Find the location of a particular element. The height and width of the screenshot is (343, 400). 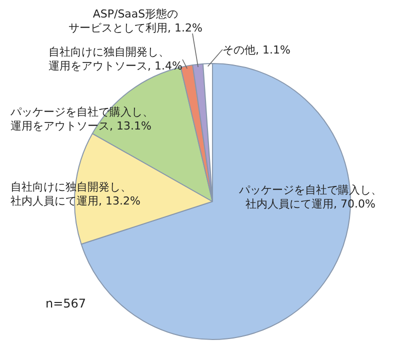

text: n=567 is located at coordinates (66, 303).